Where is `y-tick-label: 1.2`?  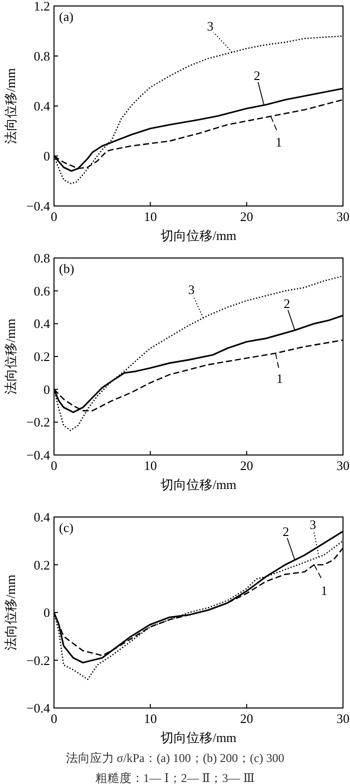 y-tick-label: 1.2 is located at coordinates (42, 7).